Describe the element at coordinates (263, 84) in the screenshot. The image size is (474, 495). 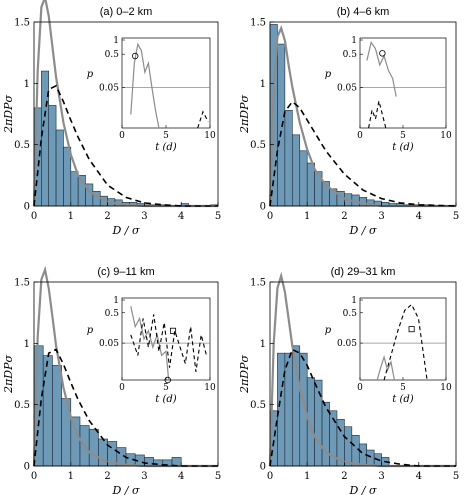
I see `y-tick-label: 1` at that location.